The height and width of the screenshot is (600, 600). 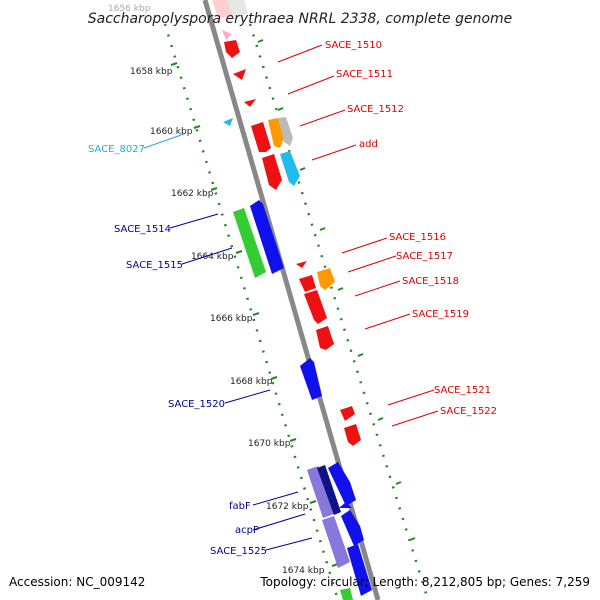 I want to click on scale-label-1674: 1674 kbp, so click(x=303, y=571).